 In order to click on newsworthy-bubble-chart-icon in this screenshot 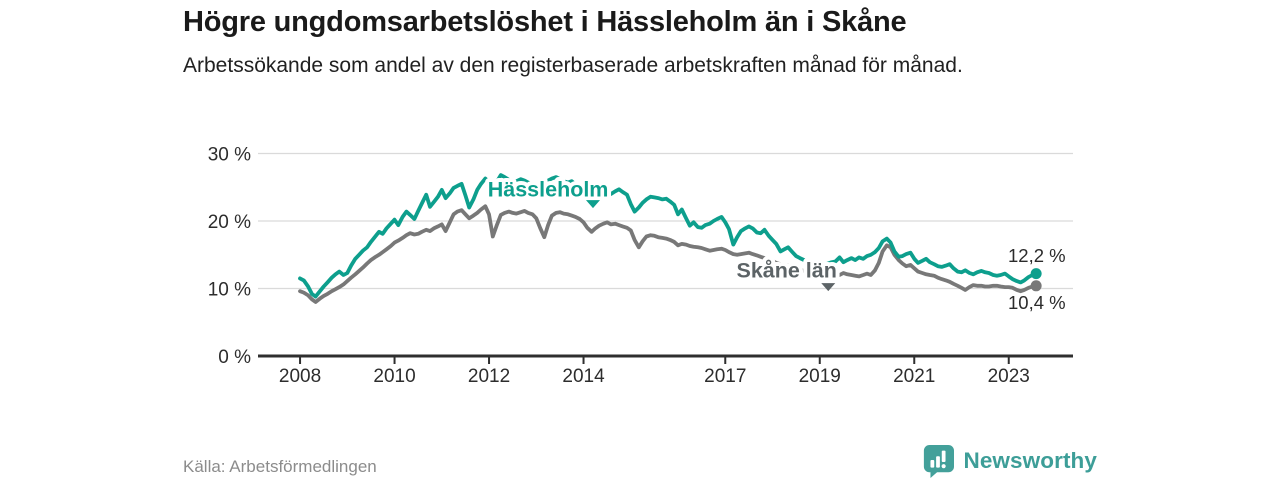, I will do `click(939, 461)`.